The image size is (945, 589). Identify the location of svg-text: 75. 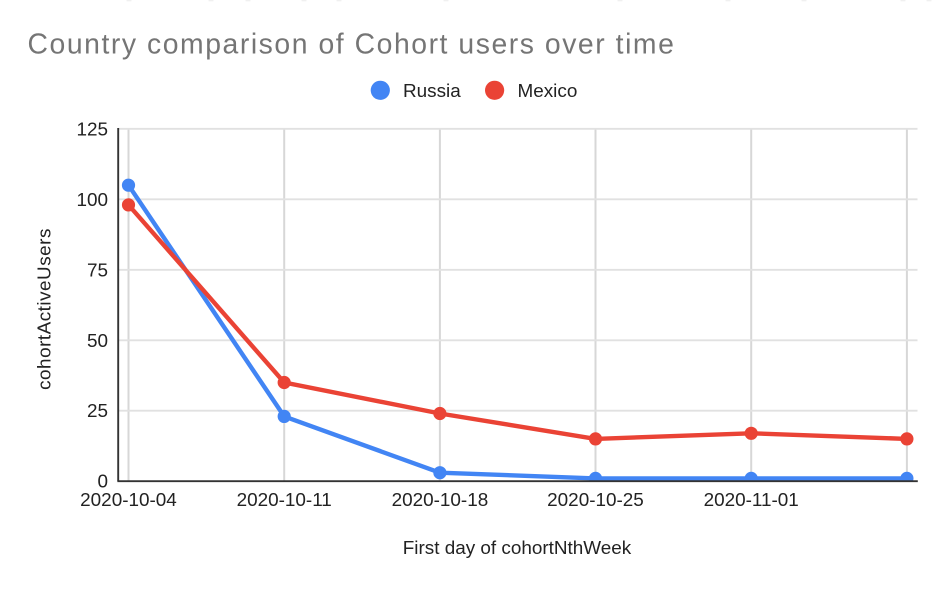
(97, 270).